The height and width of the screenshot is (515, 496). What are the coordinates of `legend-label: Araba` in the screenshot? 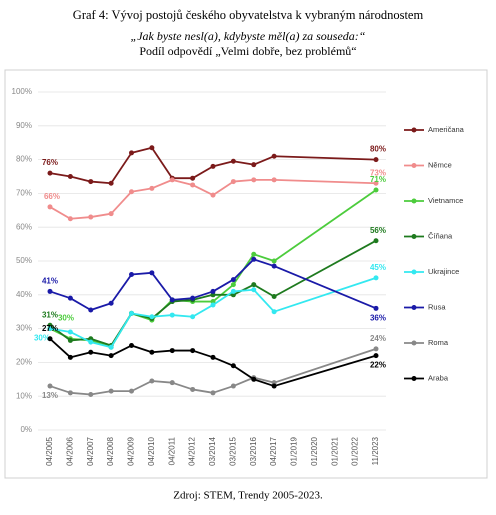 It's located at (438, 377).